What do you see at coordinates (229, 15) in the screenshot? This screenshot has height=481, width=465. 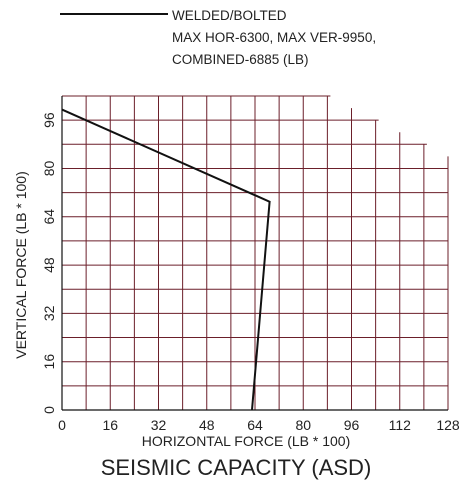 I see `legend-line-1: WELDED/BOLTED` at bounding box center [229, 15].